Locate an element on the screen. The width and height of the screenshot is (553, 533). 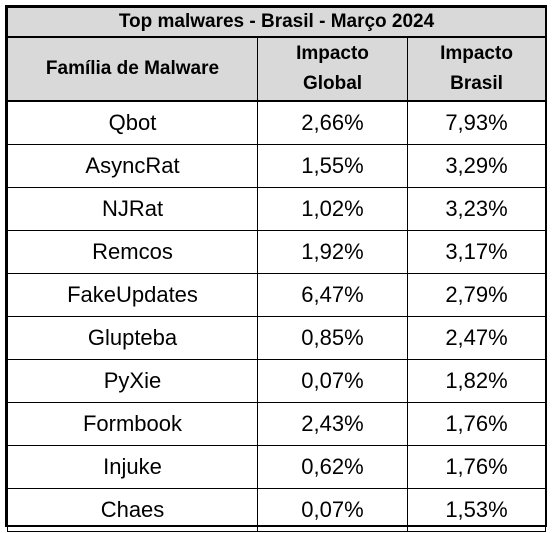
cell-impact-global: 2,43% is located at coordinates (332, 424).